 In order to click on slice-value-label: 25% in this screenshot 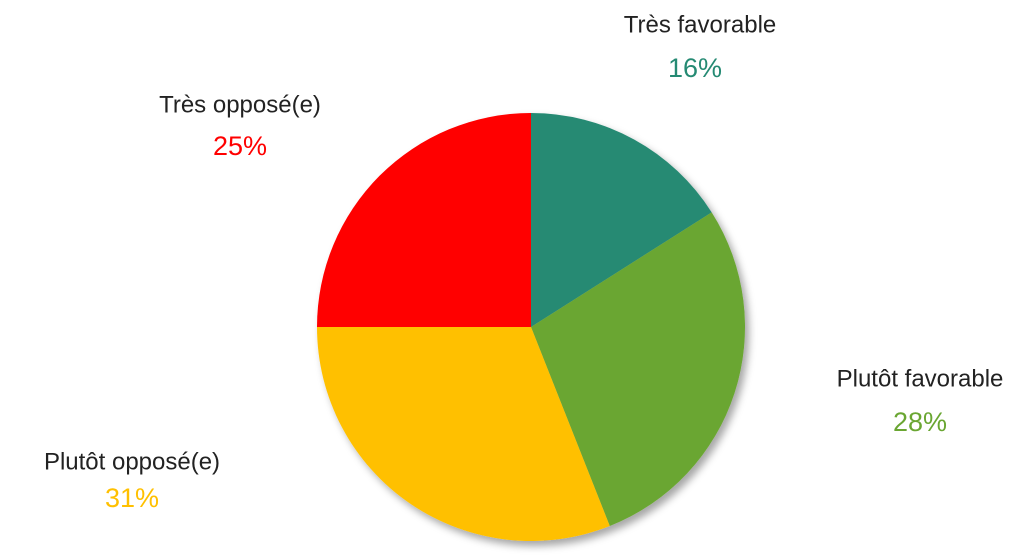, I will do `click(240, 146)`.